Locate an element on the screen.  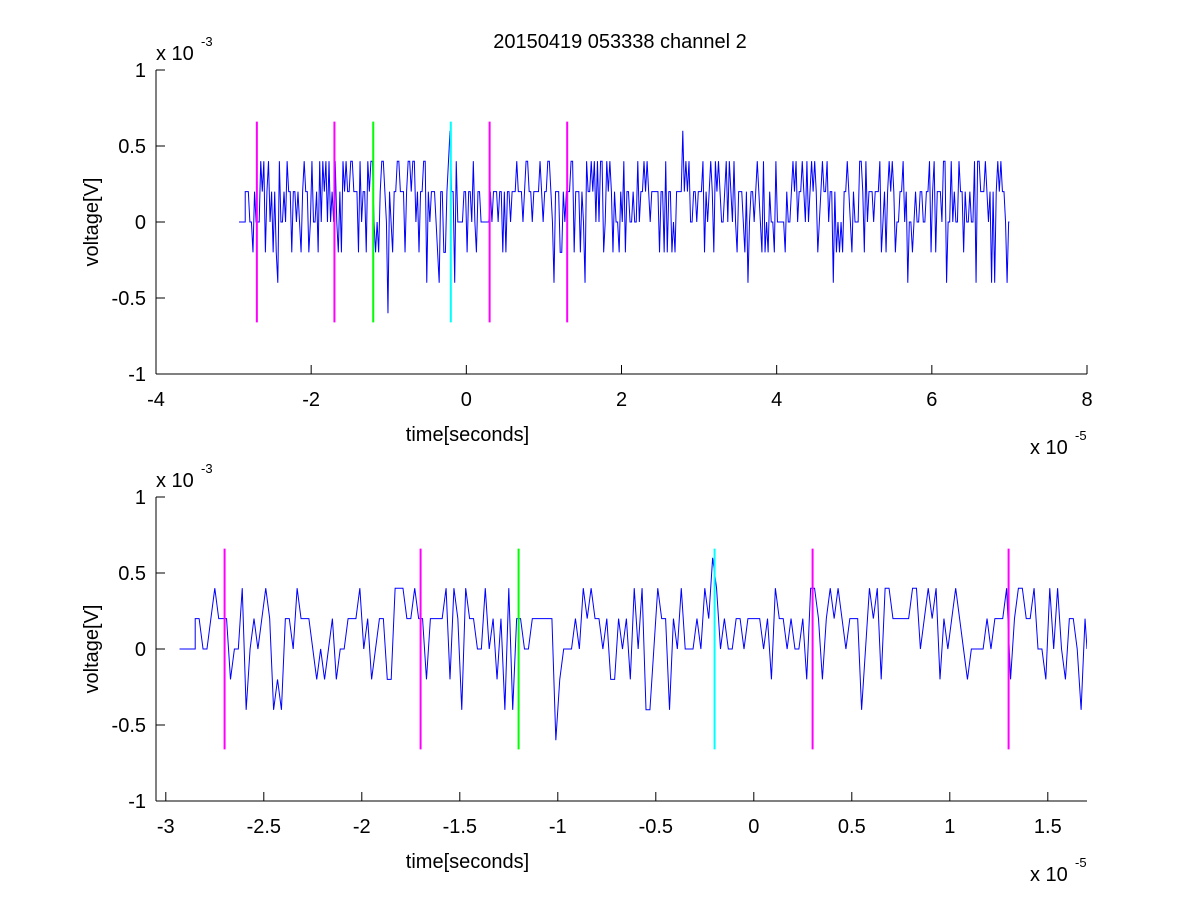
x-tick-label: 4 is located at coordinates (776, 400).